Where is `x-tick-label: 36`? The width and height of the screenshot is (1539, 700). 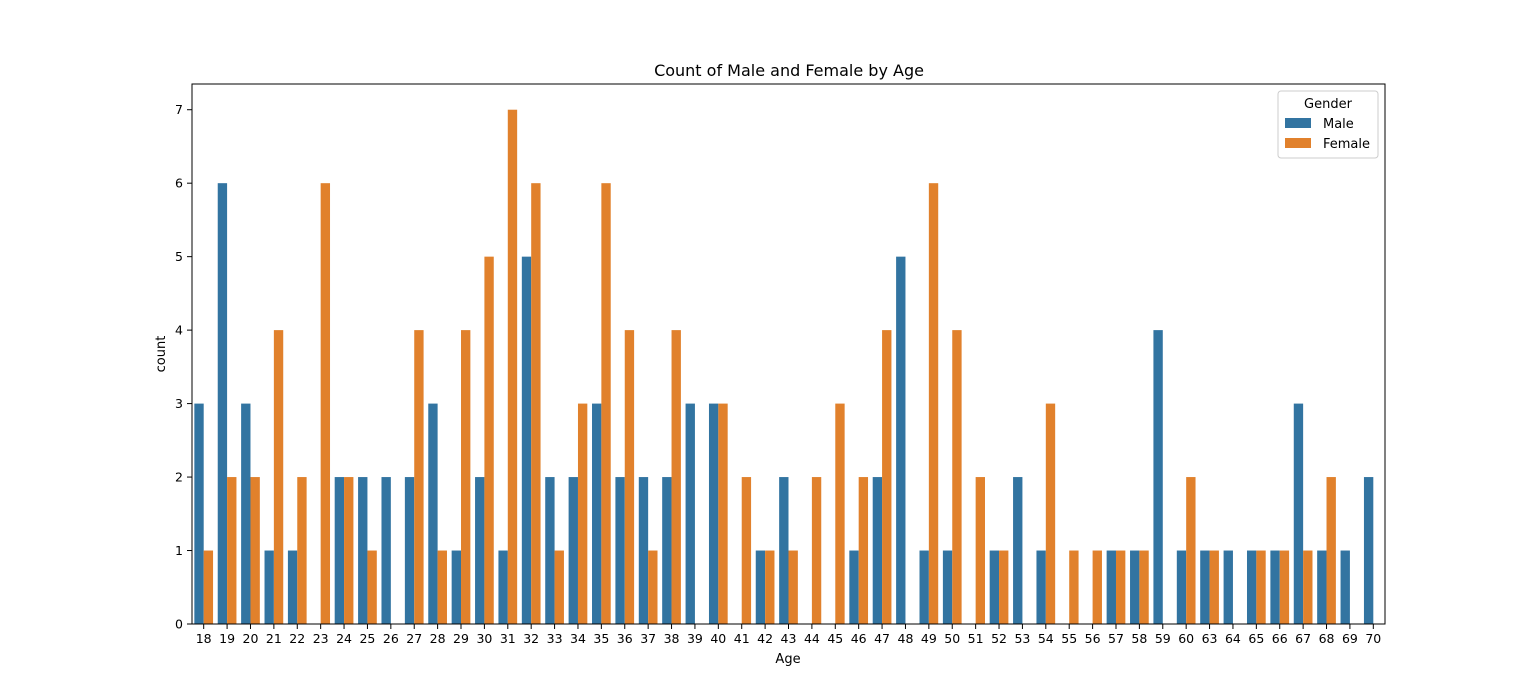 x-tick-label: 36 is located at coordinates (625, 638).